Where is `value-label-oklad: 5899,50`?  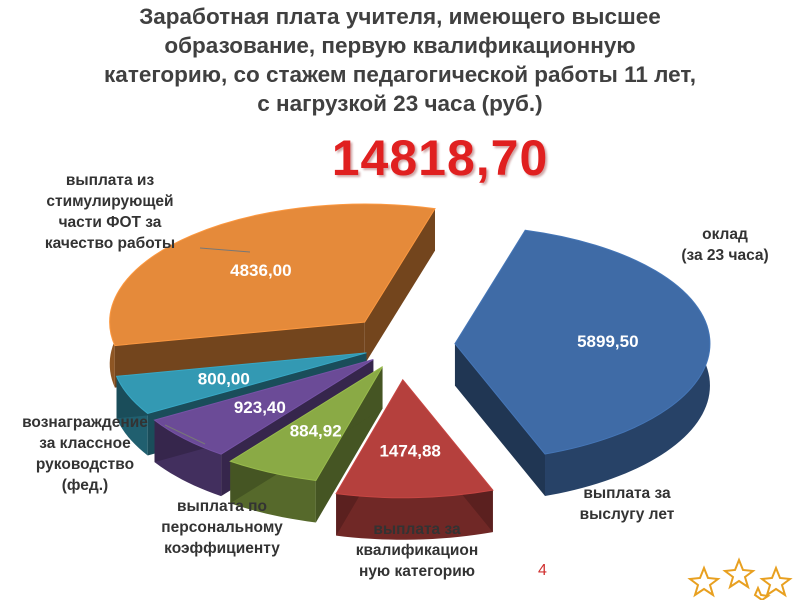 value-label-oklad: 5899,50 is located at coordinates (607, 341).